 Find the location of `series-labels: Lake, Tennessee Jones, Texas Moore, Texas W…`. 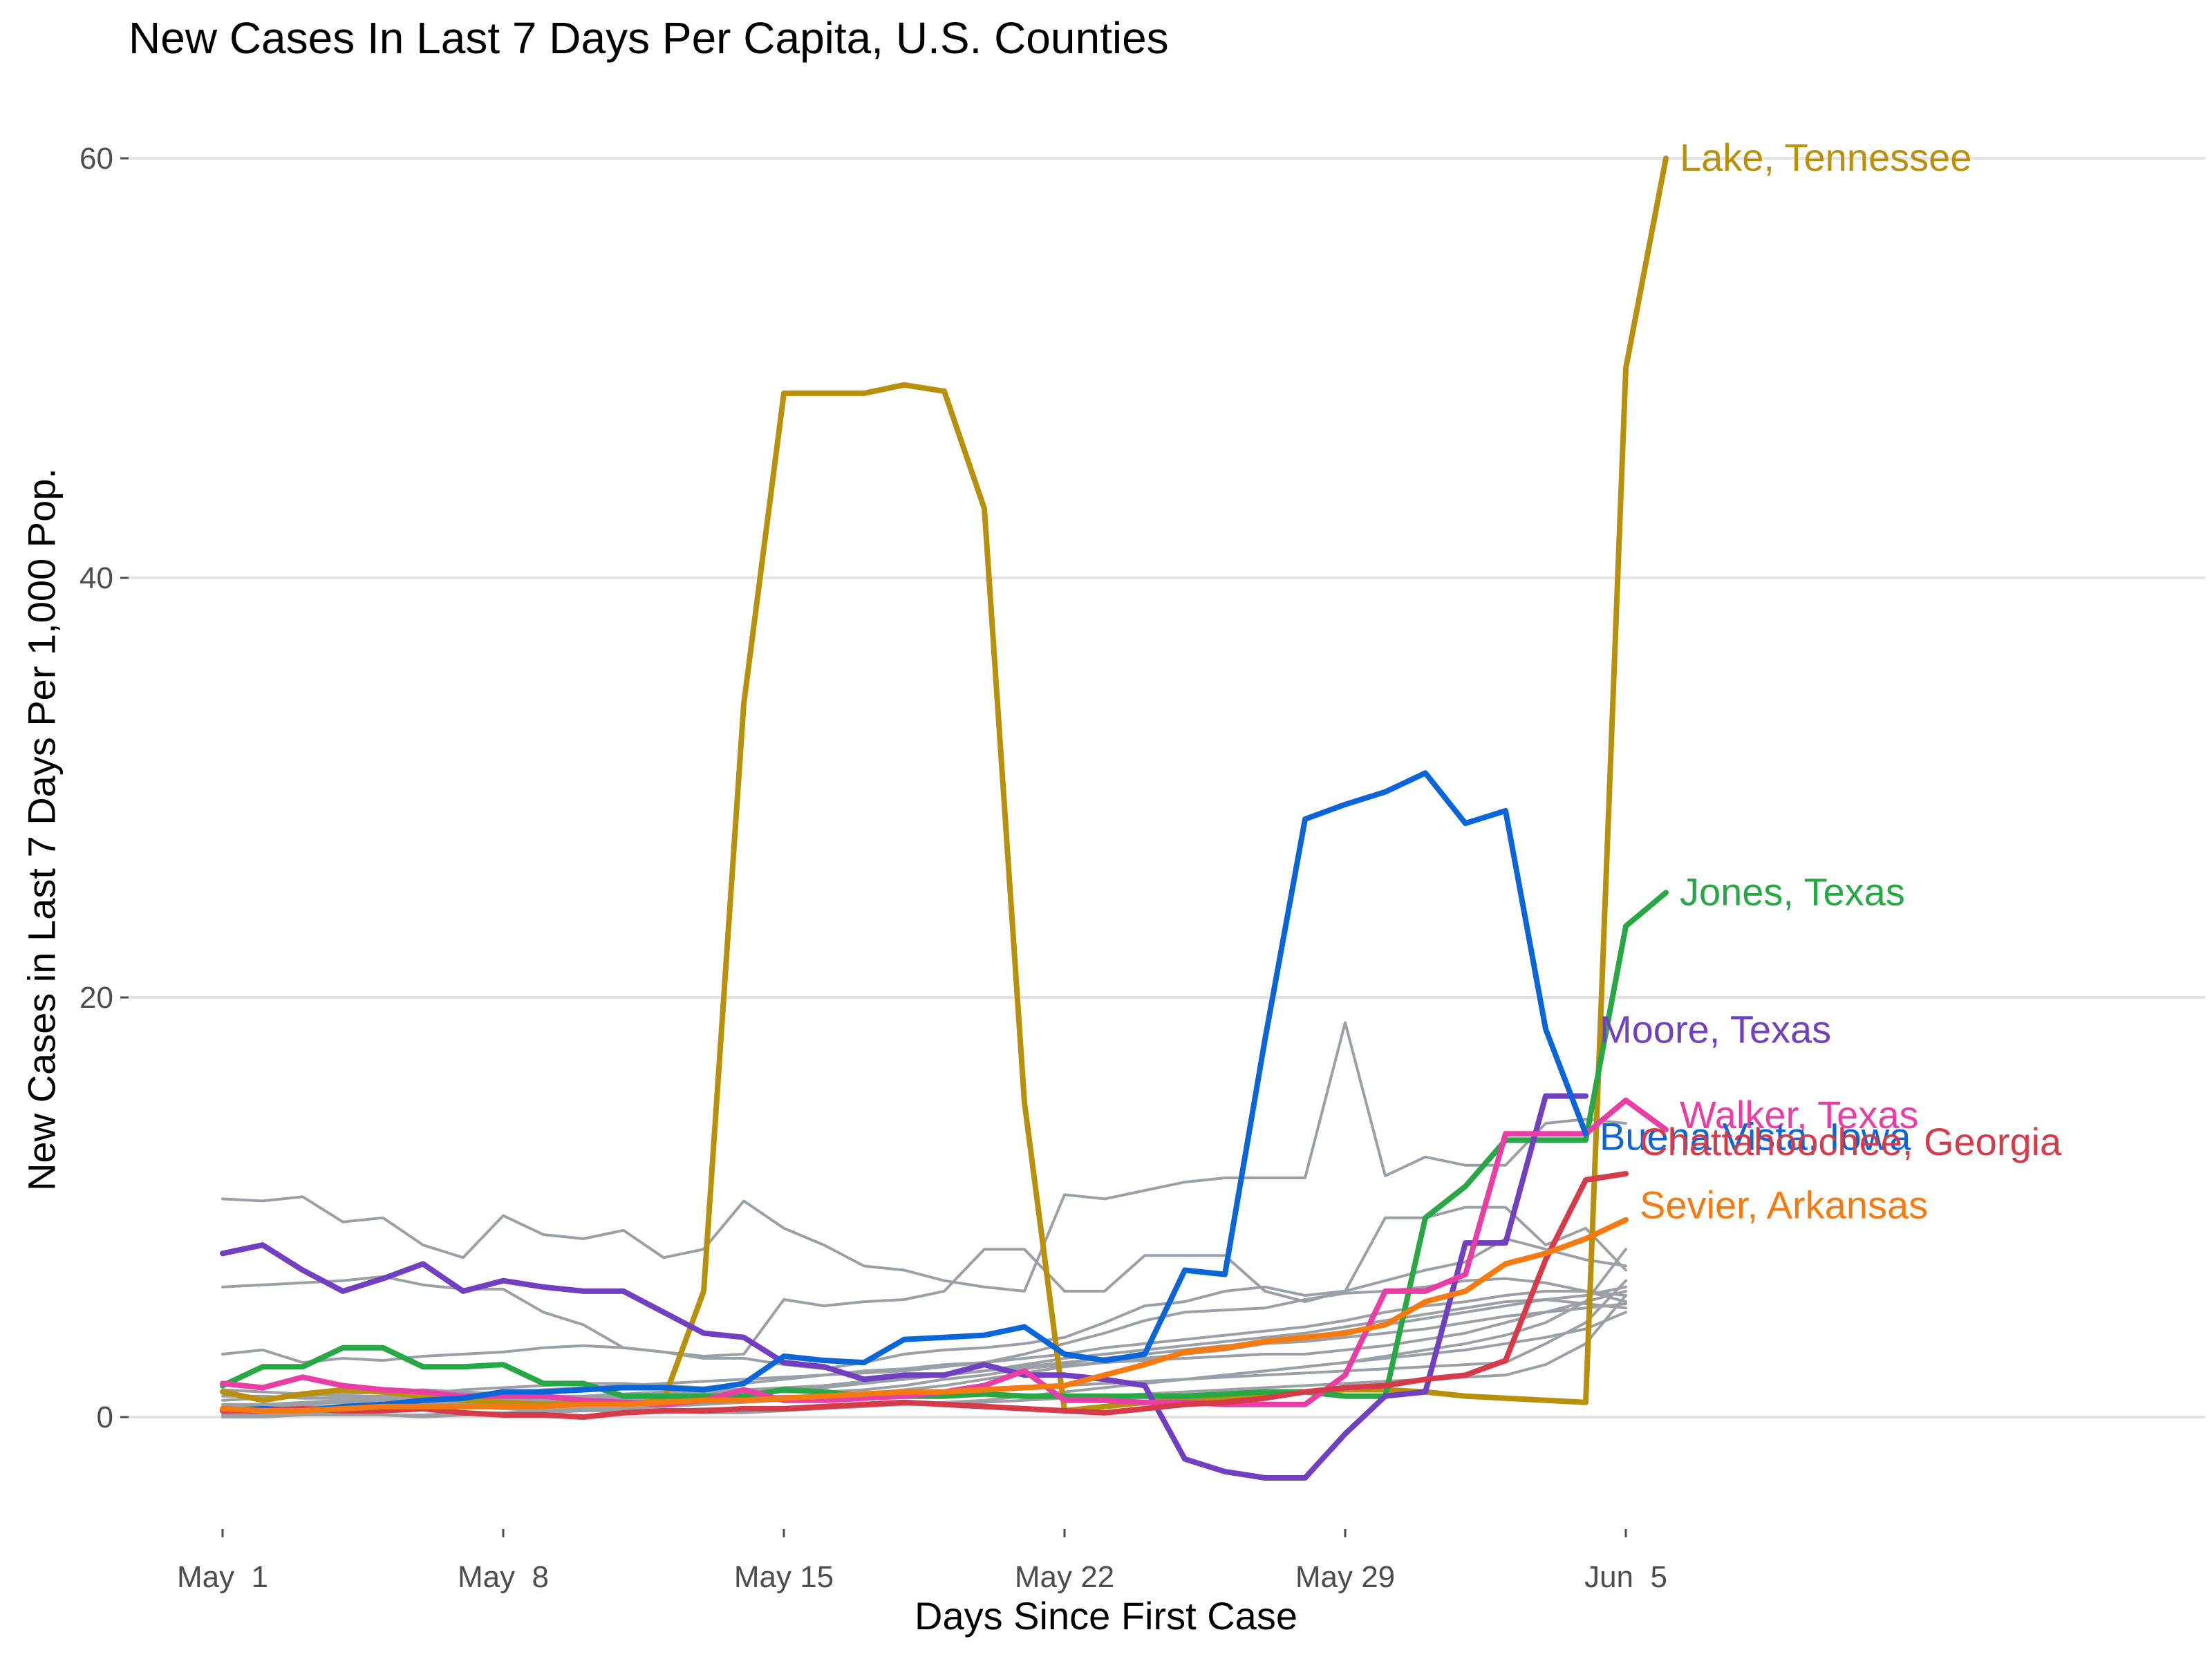

series-labels: Lake, Tennessee Jones, Texas Moore, Texas W… is located at coordinates (1831, 681).